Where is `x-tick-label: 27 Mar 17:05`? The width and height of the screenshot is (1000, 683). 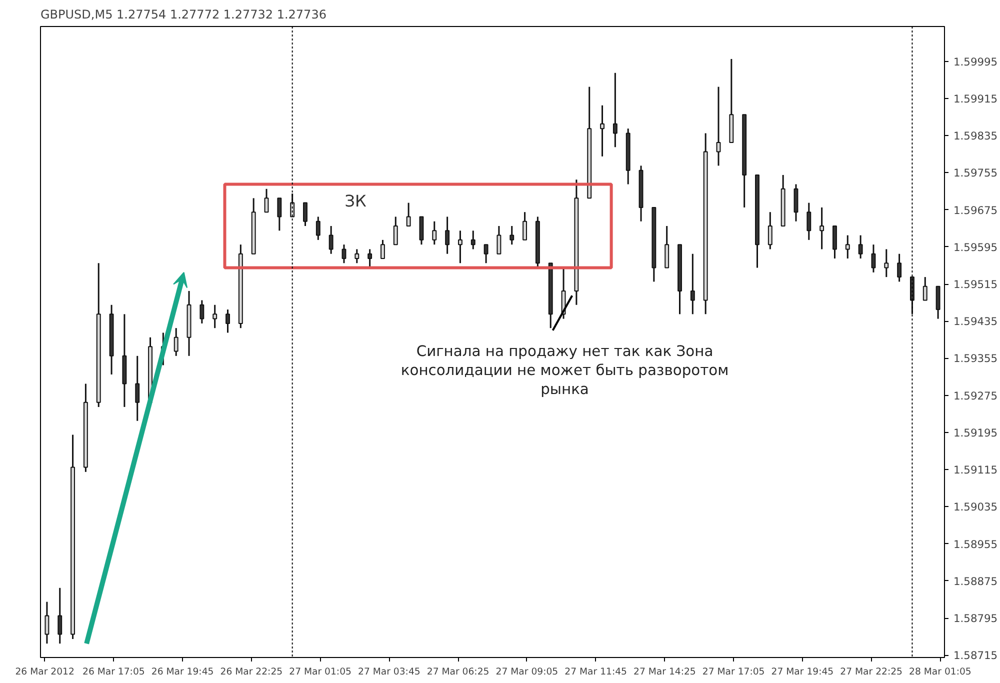
x-tick-label: 27 Mar 17:05 is located at coordinates (733, 672).